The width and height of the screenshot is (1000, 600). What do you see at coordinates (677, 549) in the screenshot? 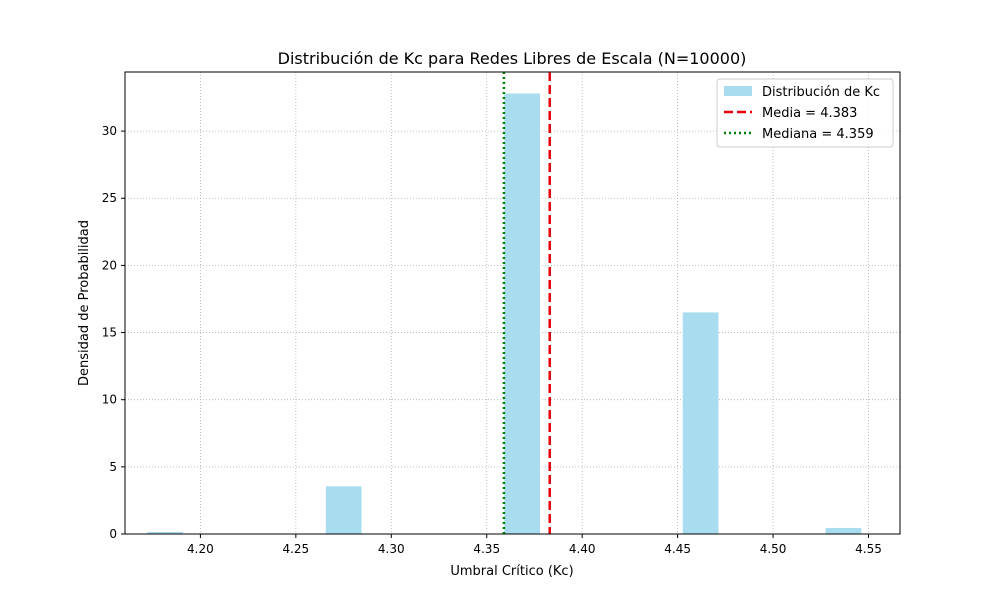
I see `x-tick-label: 4.45` at bounding box center [677, 549].